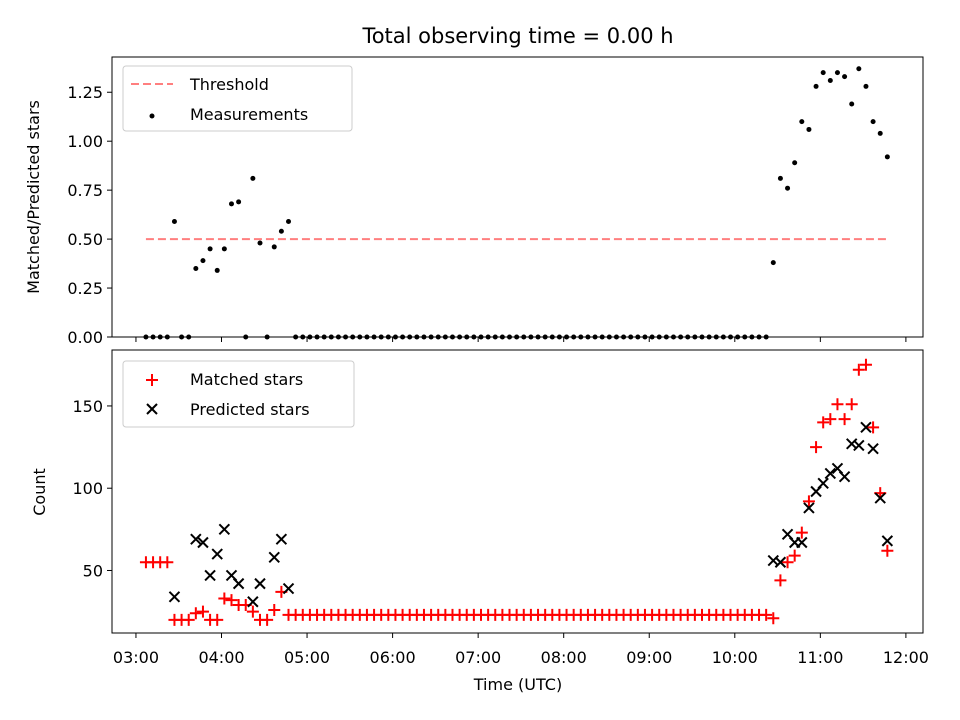 This screenshot has width=960, height=720. I want to click on legend-measurements-swatch, so click(152, 116).